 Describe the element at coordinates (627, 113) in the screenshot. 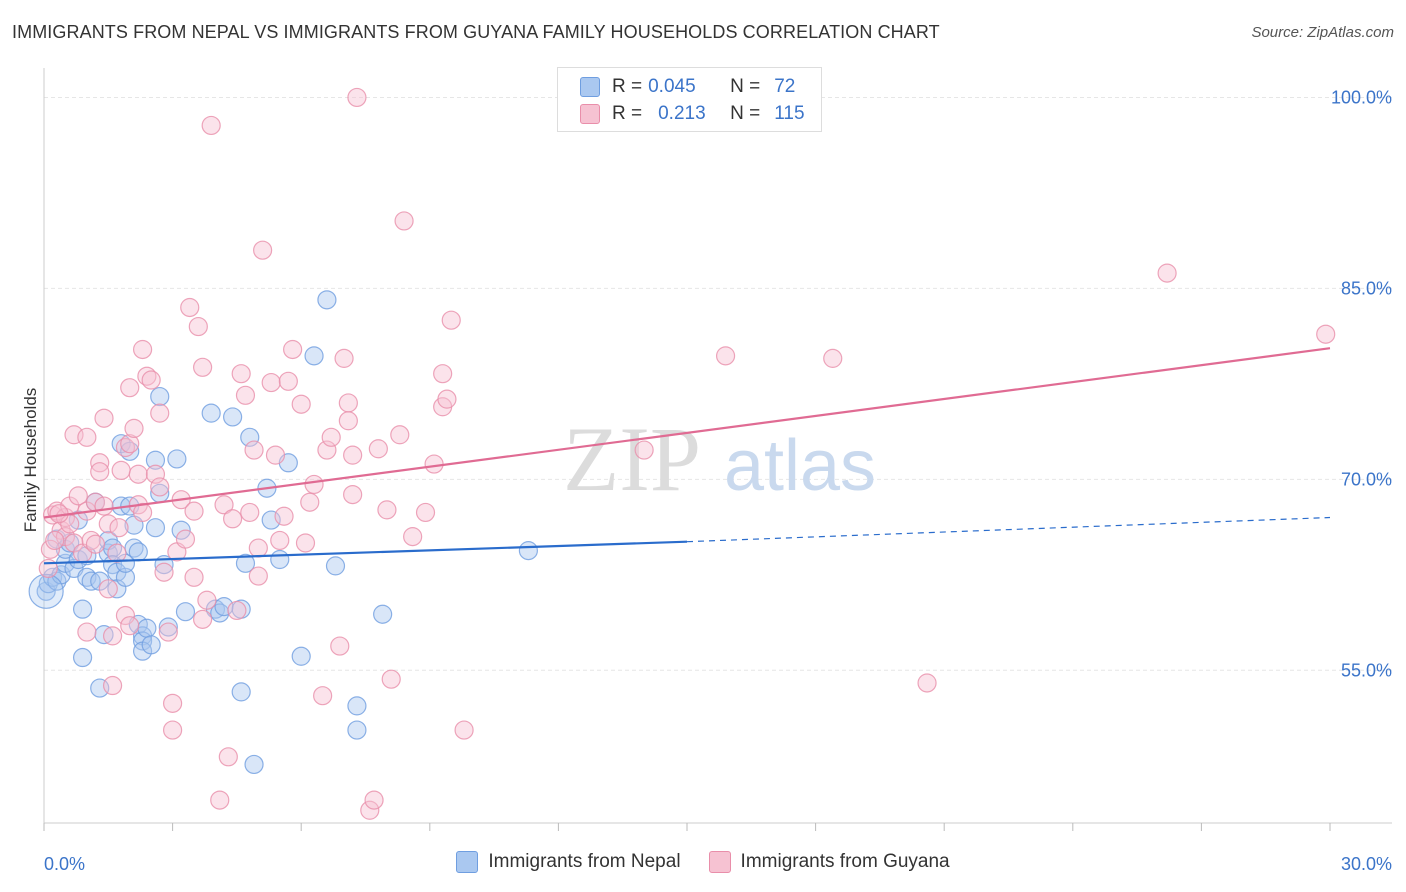

I see `r-label: R =` at that location.